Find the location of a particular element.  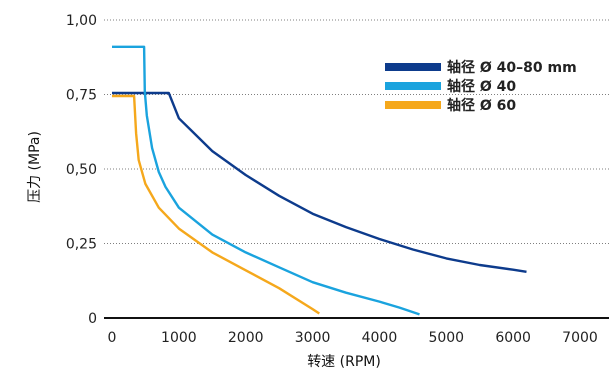

y-tick-label: 0,75 is located at coordinates (81, 96).